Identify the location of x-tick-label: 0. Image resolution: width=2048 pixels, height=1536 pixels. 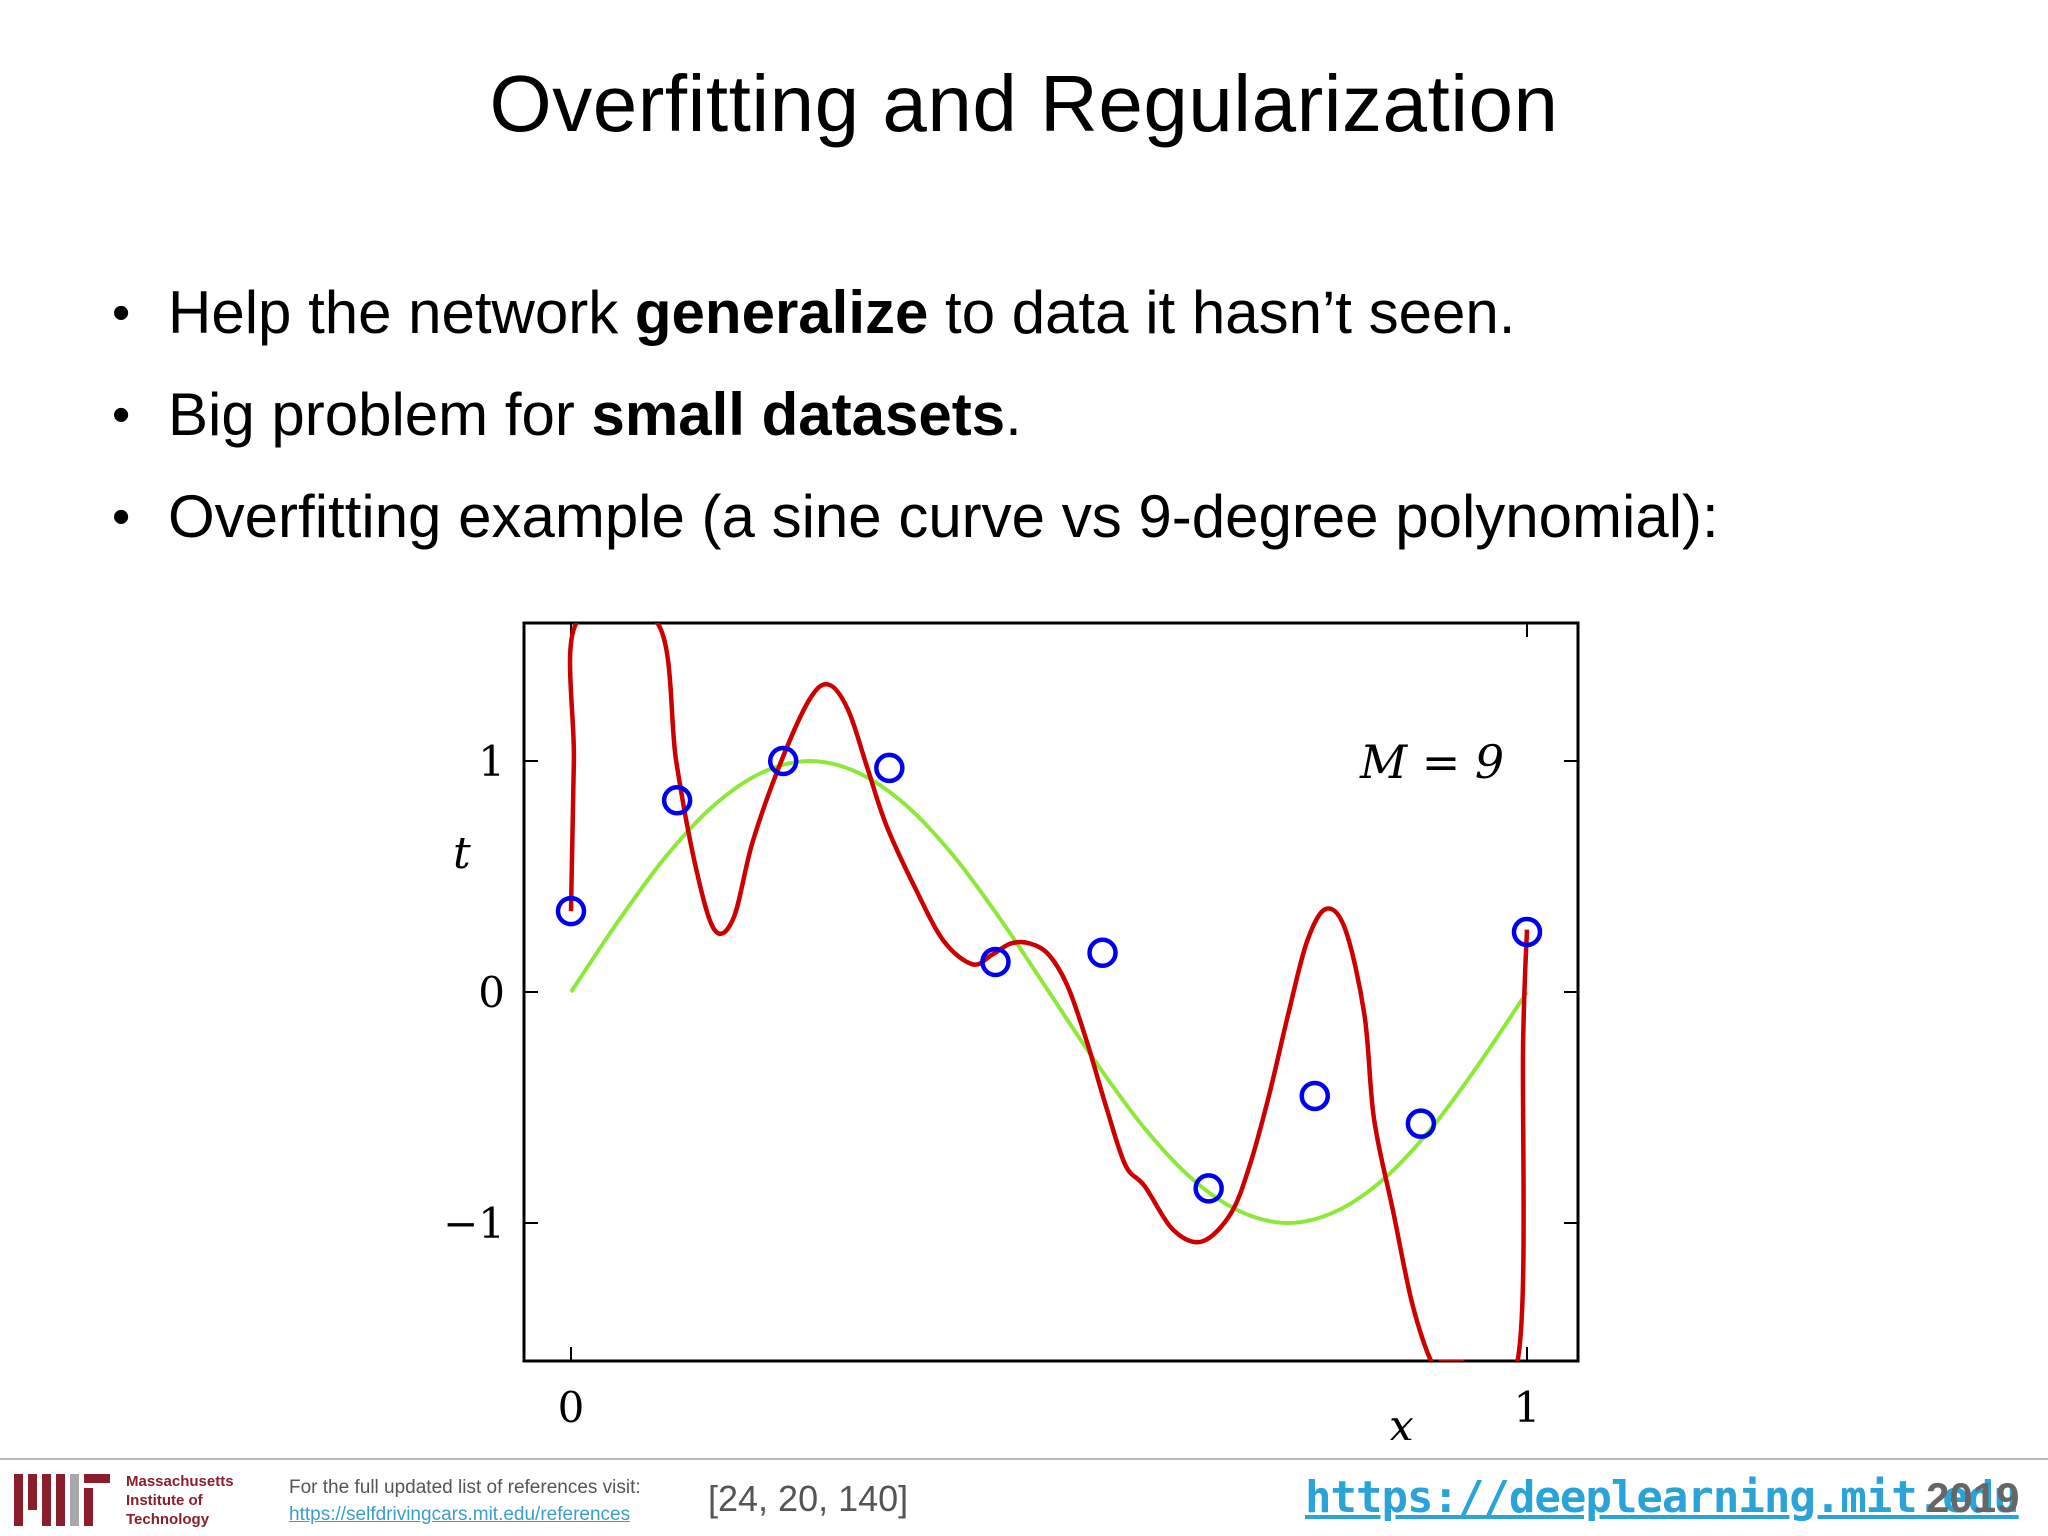
(571, 1407).